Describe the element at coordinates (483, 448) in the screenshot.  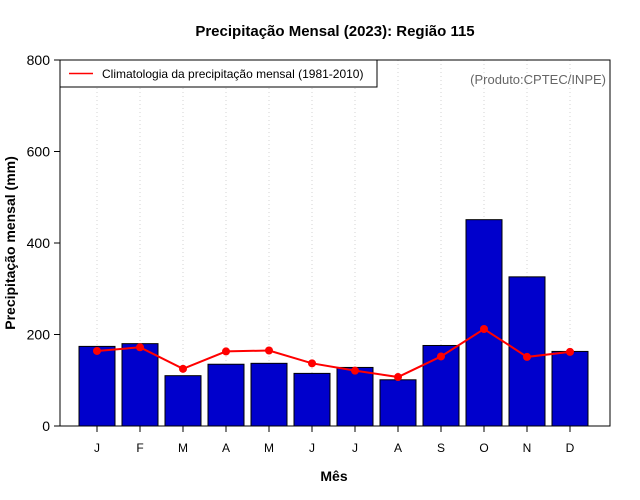
I see `x-tick-label: O` at that location.